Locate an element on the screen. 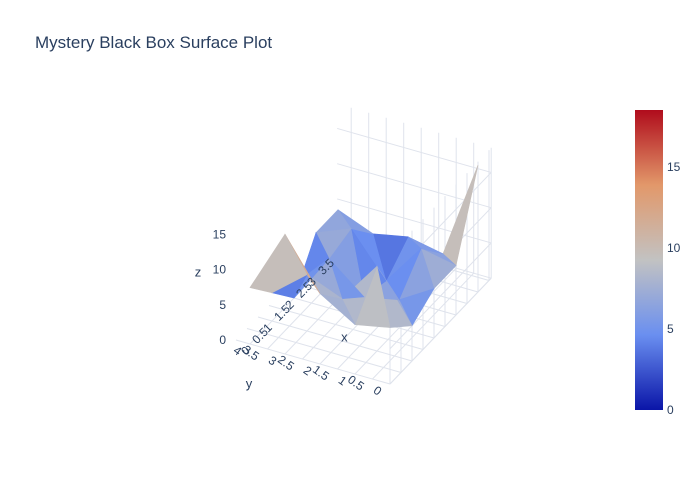 The width and height of the screenshot is (700, 500). colorbar-tick-label: 5 is located at coordinates (670, 329).